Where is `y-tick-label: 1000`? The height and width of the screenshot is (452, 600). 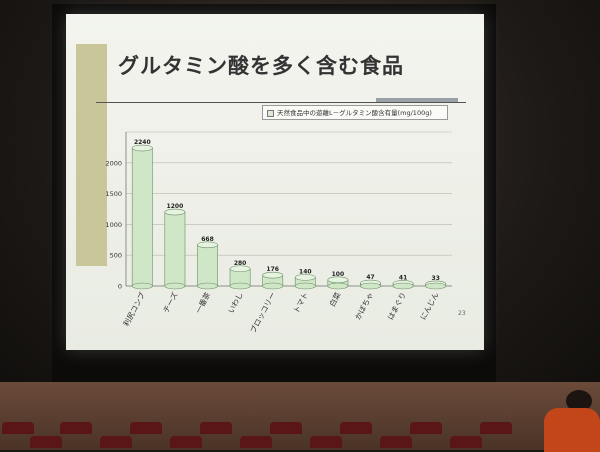
y-tick-label: 1000 is located at coordinates (113, 225).